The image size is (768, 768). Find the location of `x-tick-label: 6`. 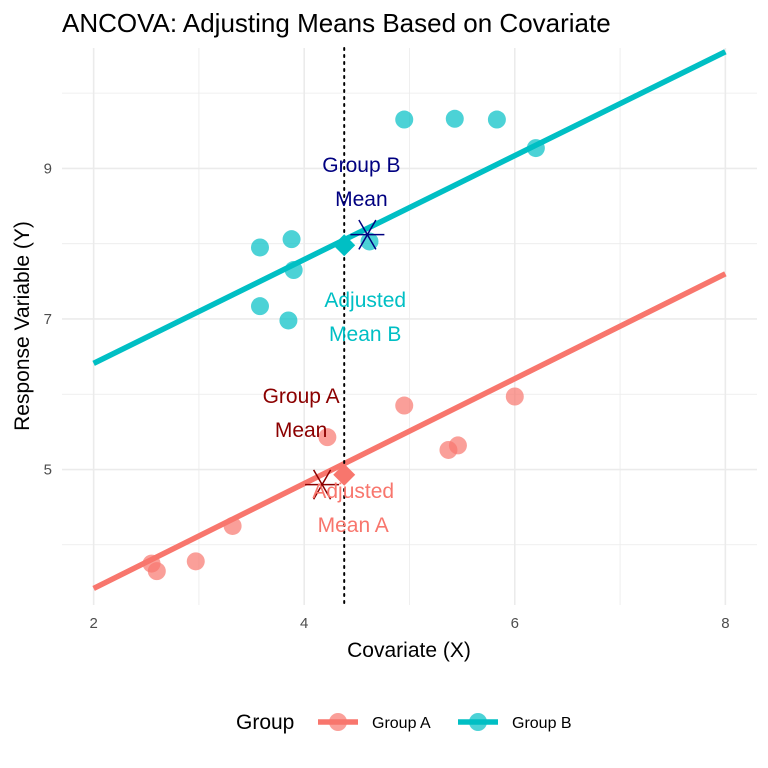

x-tick-label: 6 is located at coordinates (515, 623).